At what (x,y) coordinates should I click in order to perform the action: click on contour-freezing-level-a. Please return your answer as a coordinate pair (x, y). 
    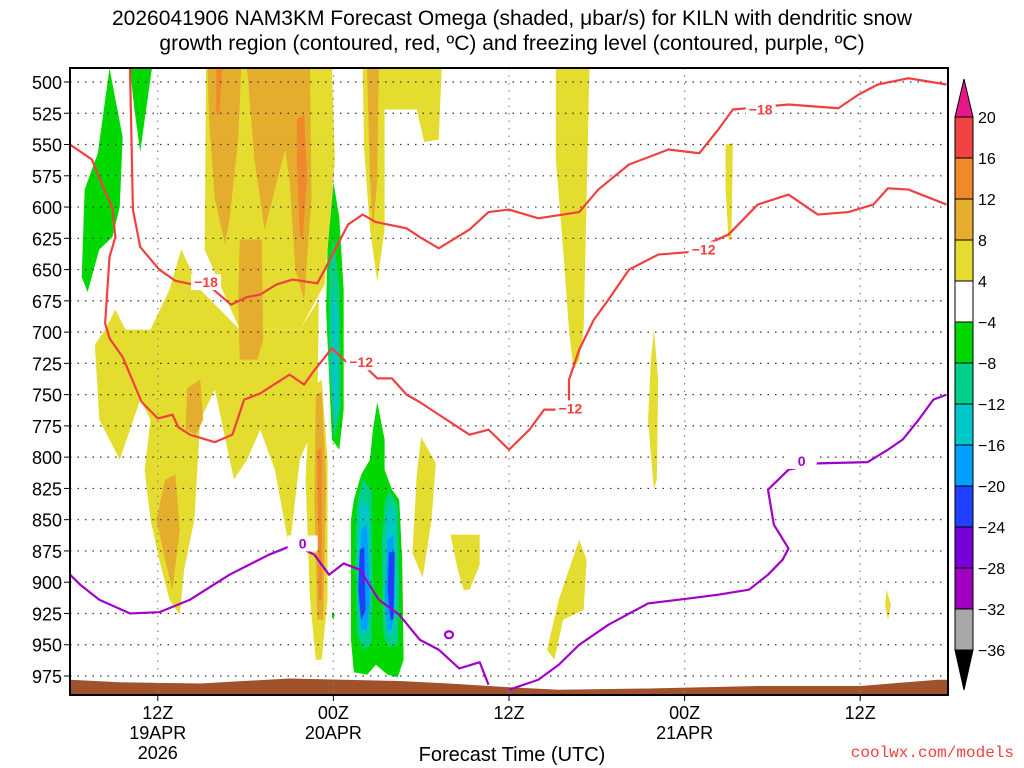
    Looking at the image, I should click on (280, 614).